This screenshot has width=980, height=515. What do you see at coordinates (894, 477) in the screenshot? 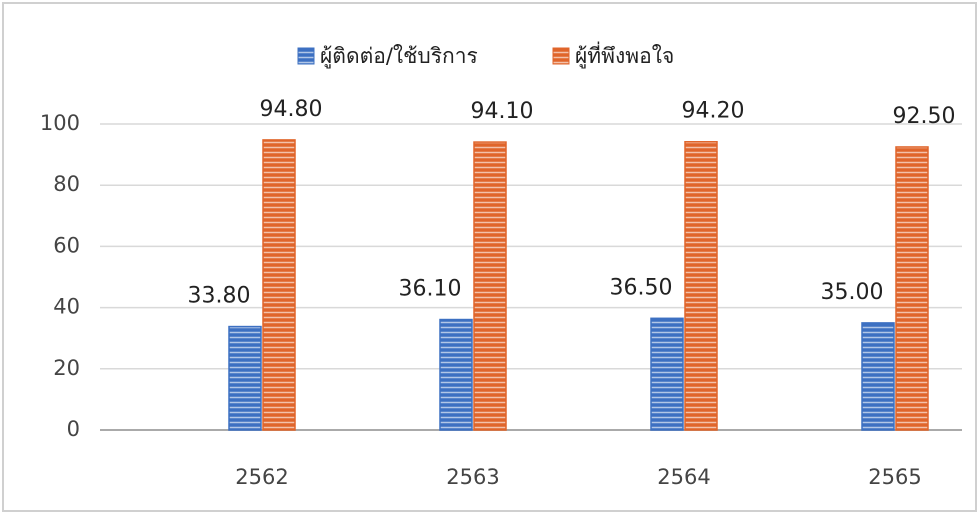
I see `x-tick-label: 2565` at bounding box center [894, 477].